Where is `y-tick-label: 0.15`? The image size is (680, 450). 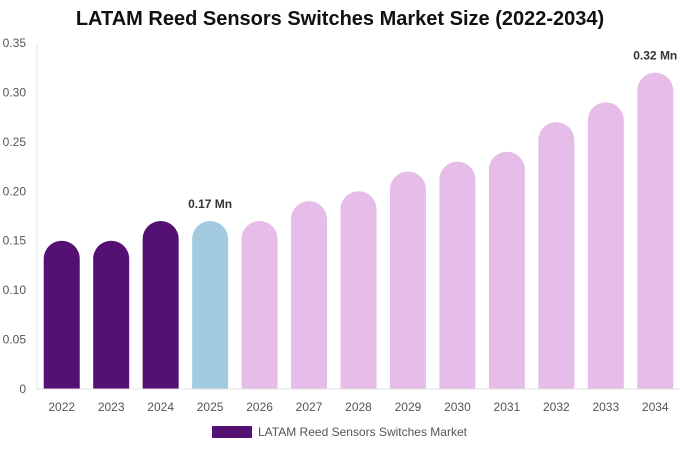 y-tick-label: 0.15 is located at coordinates (15, 241).